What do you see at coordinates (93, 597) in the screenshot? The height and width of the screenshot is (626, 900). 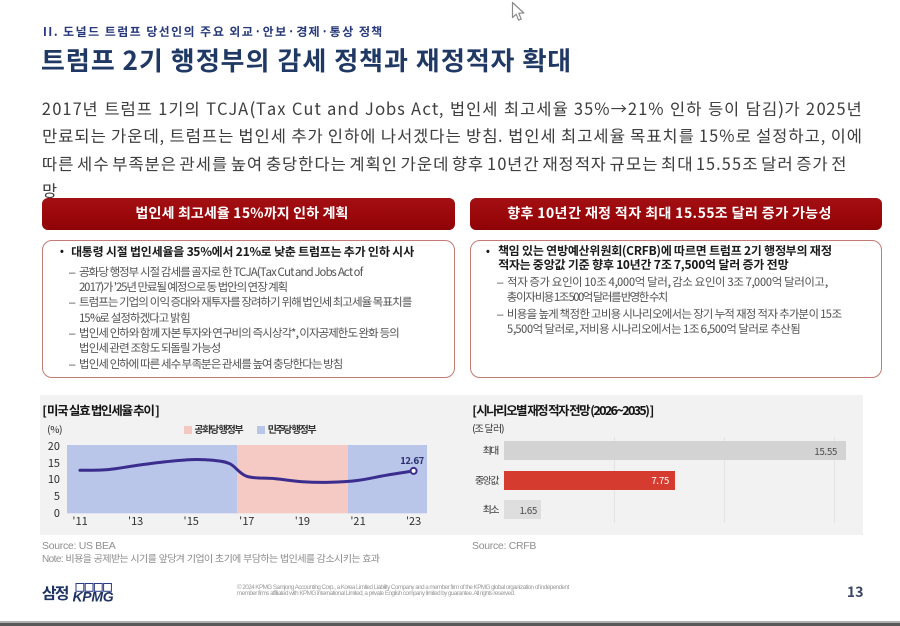 I see `svg-text: KPMG` at bounding box center [93, 597].